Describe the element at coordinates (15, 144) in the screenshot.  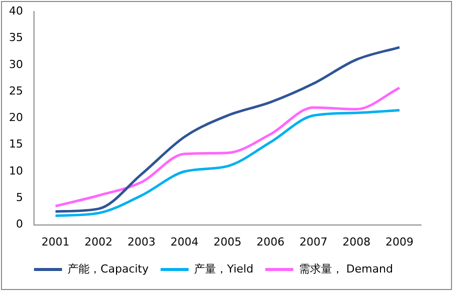
I see `y-tick-label: 15` at that location.